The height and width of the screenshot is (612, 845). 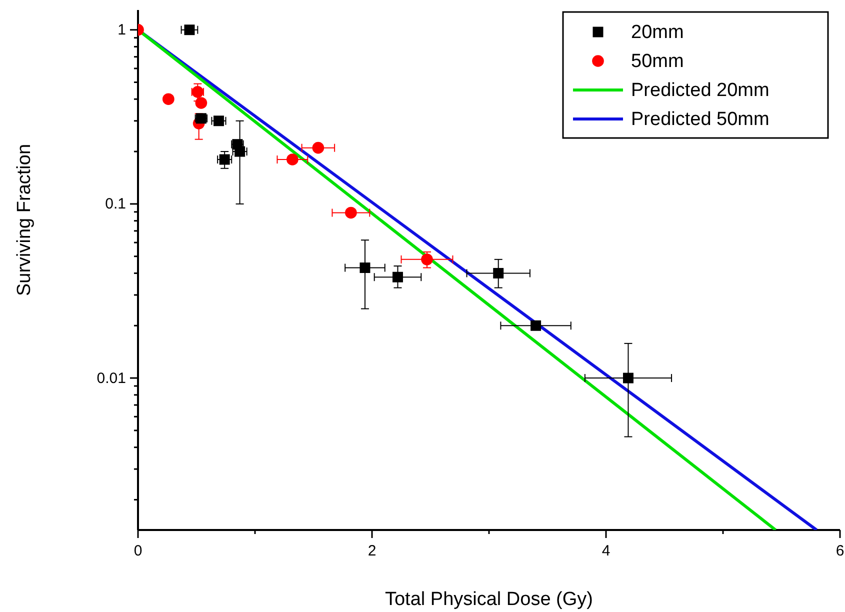 What do you see at coordinates (657, 32) in the screenshot?
I see `legend-label: 20mm` at bounding box center [657, 32].